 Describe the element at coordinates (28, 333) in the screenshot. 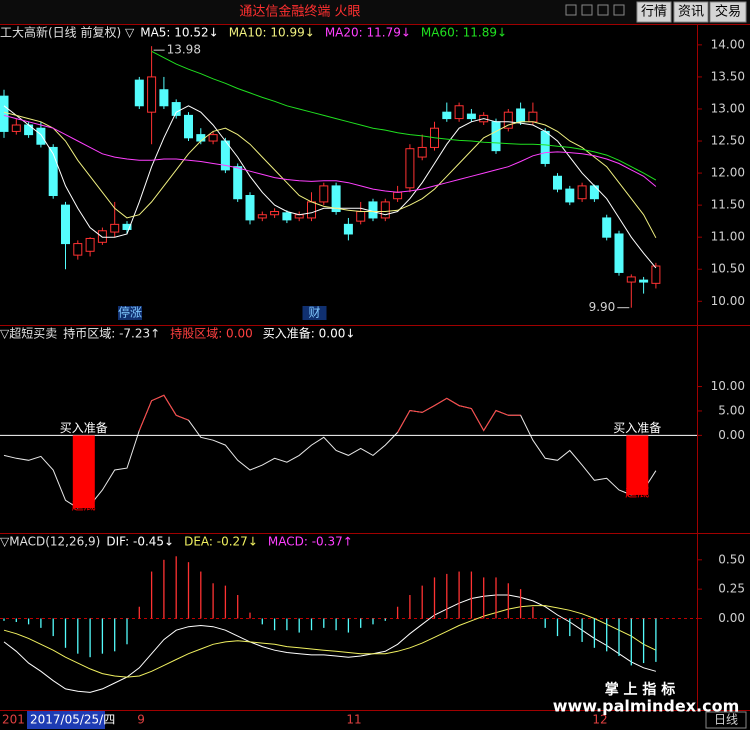

I see `panel-title: ▽超短买卖` at that location.